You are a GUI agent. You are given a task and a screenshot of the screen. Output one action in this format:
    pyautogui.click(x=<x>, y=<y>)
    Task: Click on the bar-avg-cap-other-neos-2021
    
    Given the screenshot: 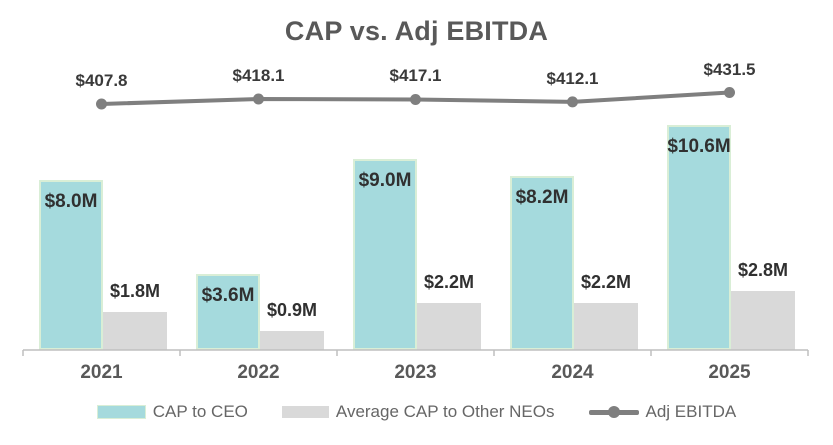 What is the action you would take?
    pyautogui.click(x=135, y=330)
    